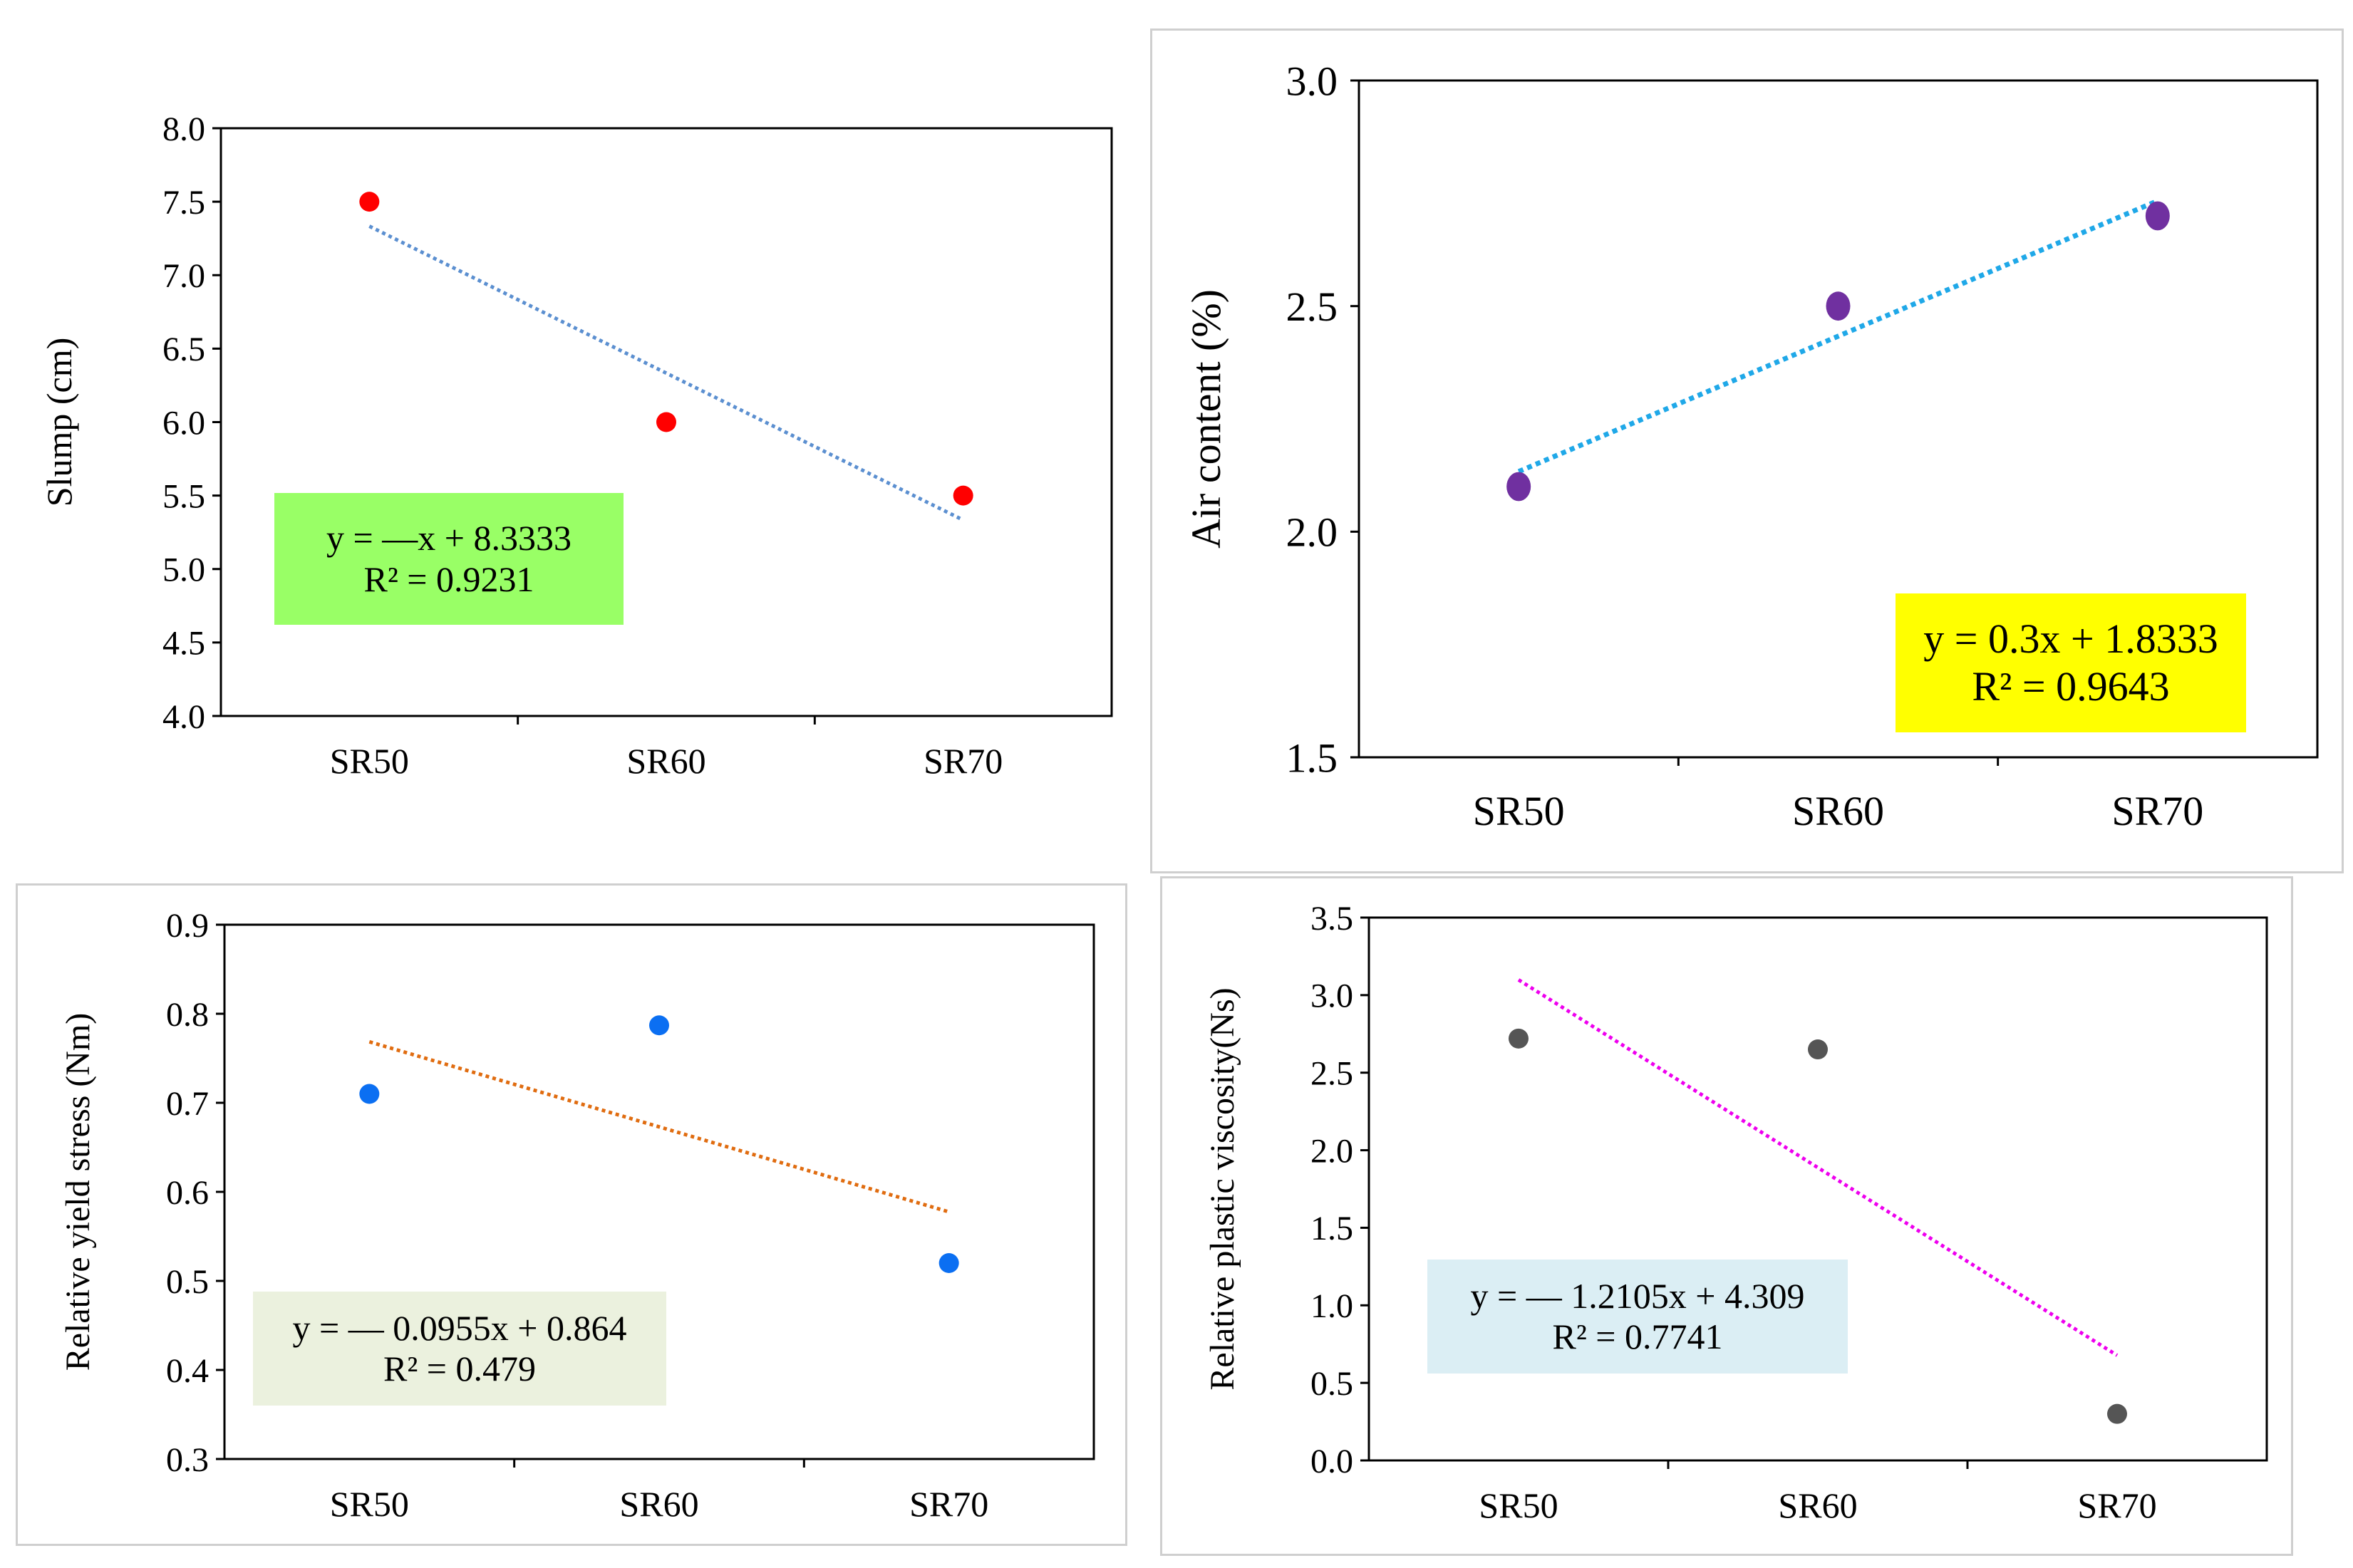 Image resolution: width=2353 pixels, height=1568 pixels. What do you see at coordinates (183, 276) in the screenshot?
I see `slump-y-tick-label: 7.0` at bounding box center [183, 276].